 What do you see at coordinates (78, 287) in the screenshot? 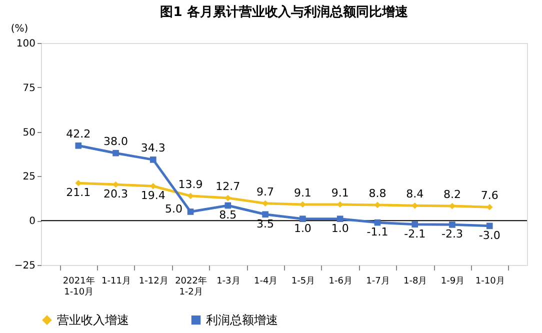
I see `x-tick-label: 2021年 1-10月` at bounding box center [78, 287].